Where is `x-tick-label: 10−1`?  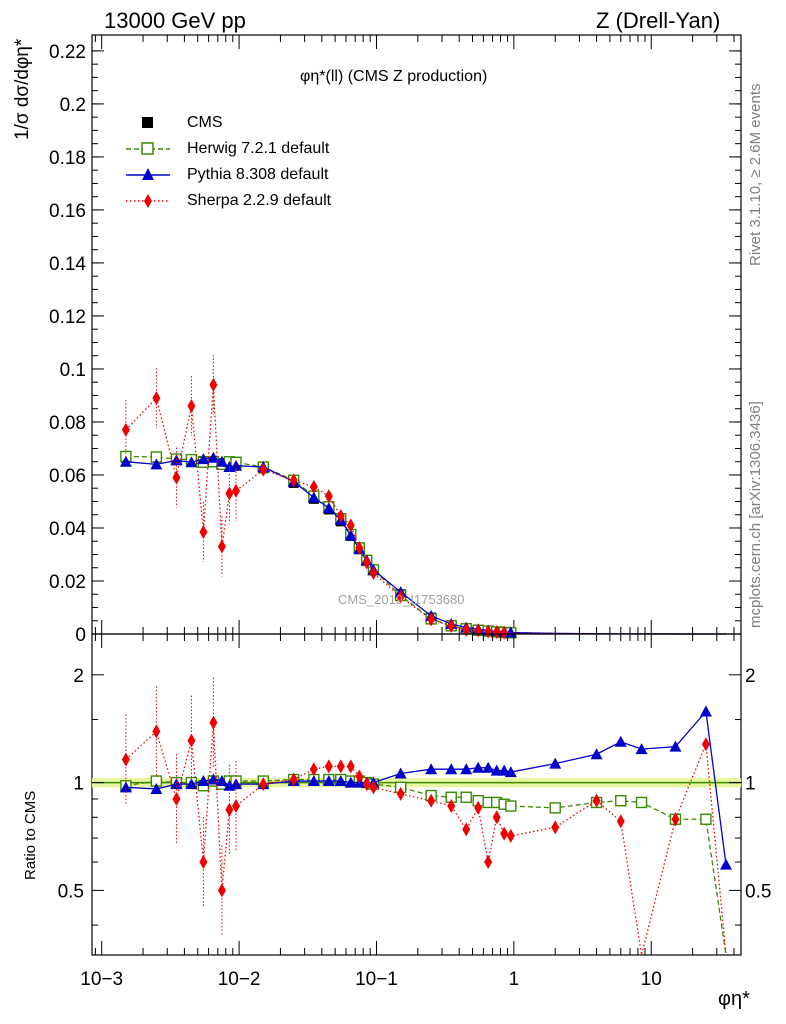 x-tick-label: 10−1 is located at coordinates (376, 979).